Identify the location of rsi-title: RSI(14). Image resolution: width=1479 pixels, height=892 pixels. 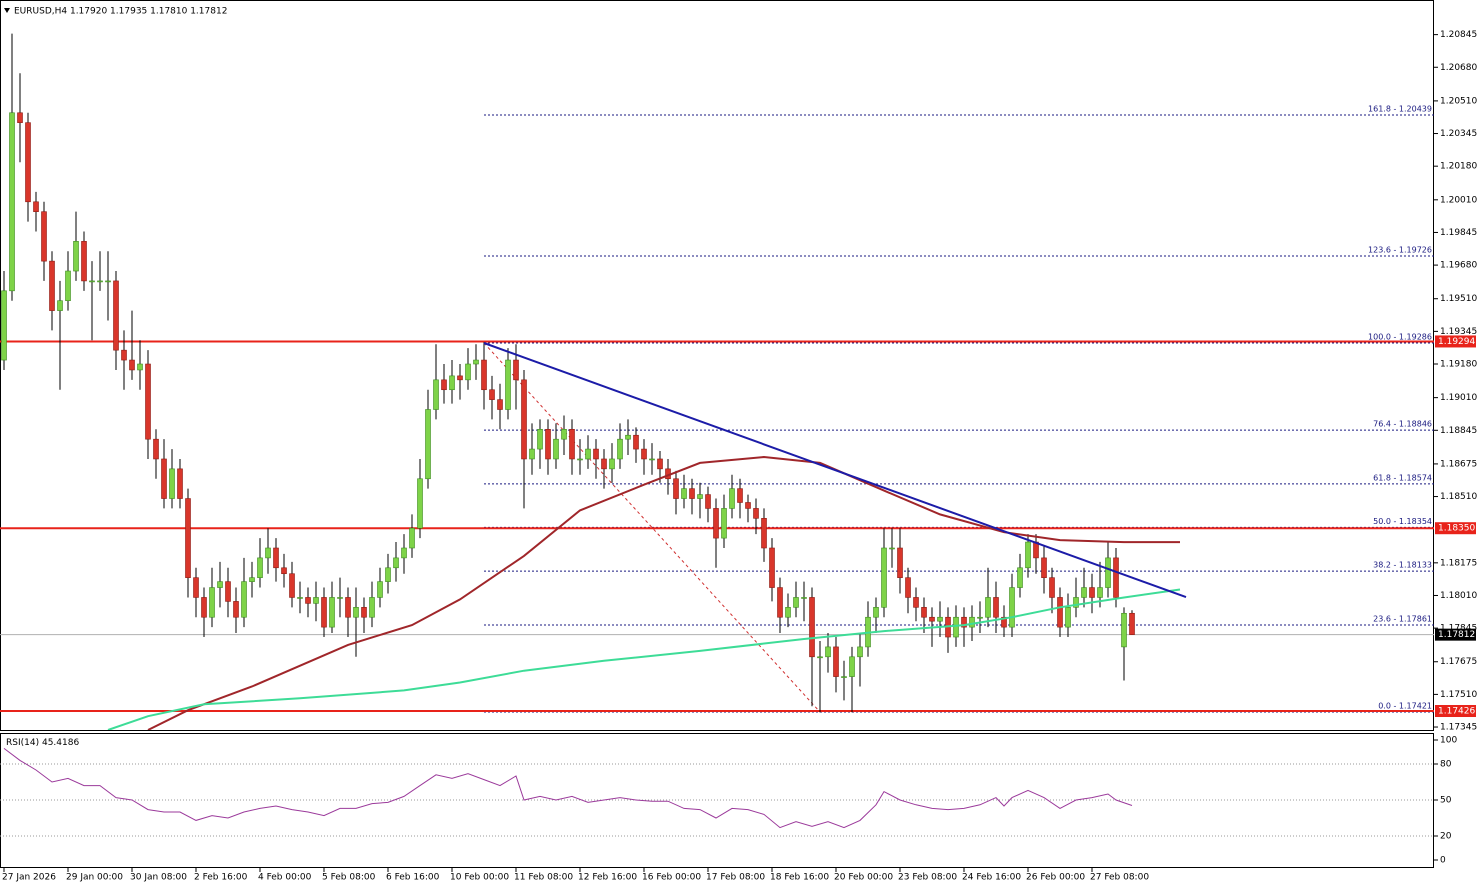
(22, 743).